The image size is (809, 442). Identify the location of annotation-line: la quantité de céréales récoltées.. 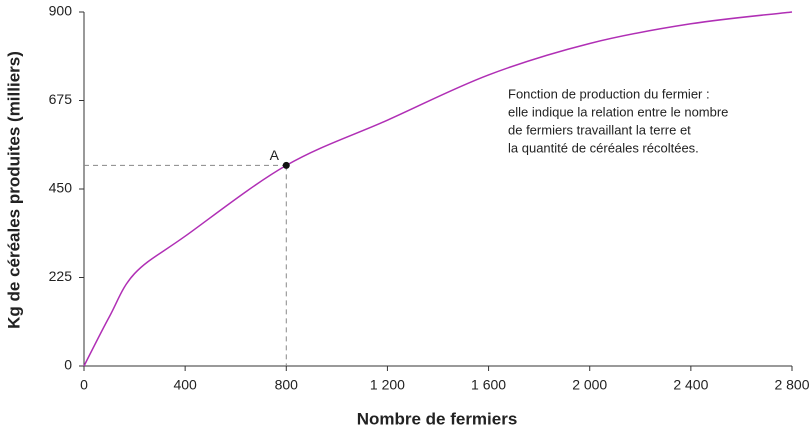
(603, 147).